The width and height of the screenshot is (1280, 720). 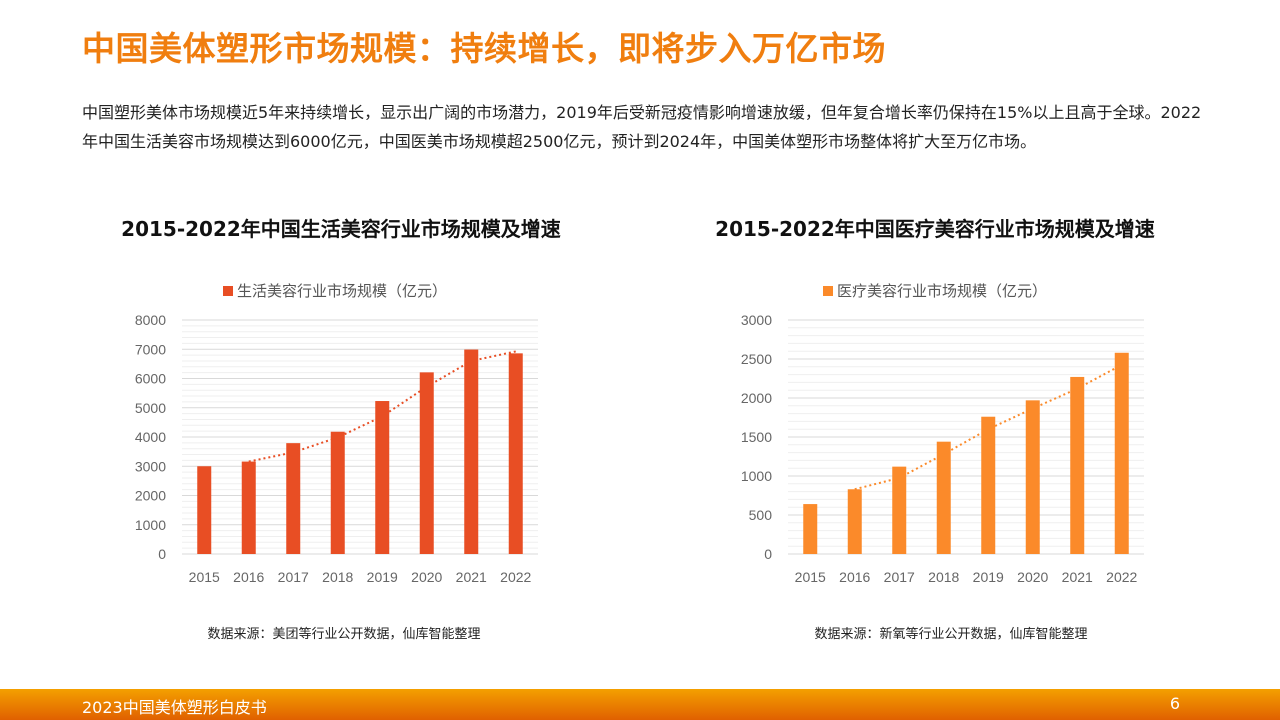 I want to click on source-life-beauty: 数据来源：美团等行业公开数据，仙库智能整理, so click(x=344, y=634).